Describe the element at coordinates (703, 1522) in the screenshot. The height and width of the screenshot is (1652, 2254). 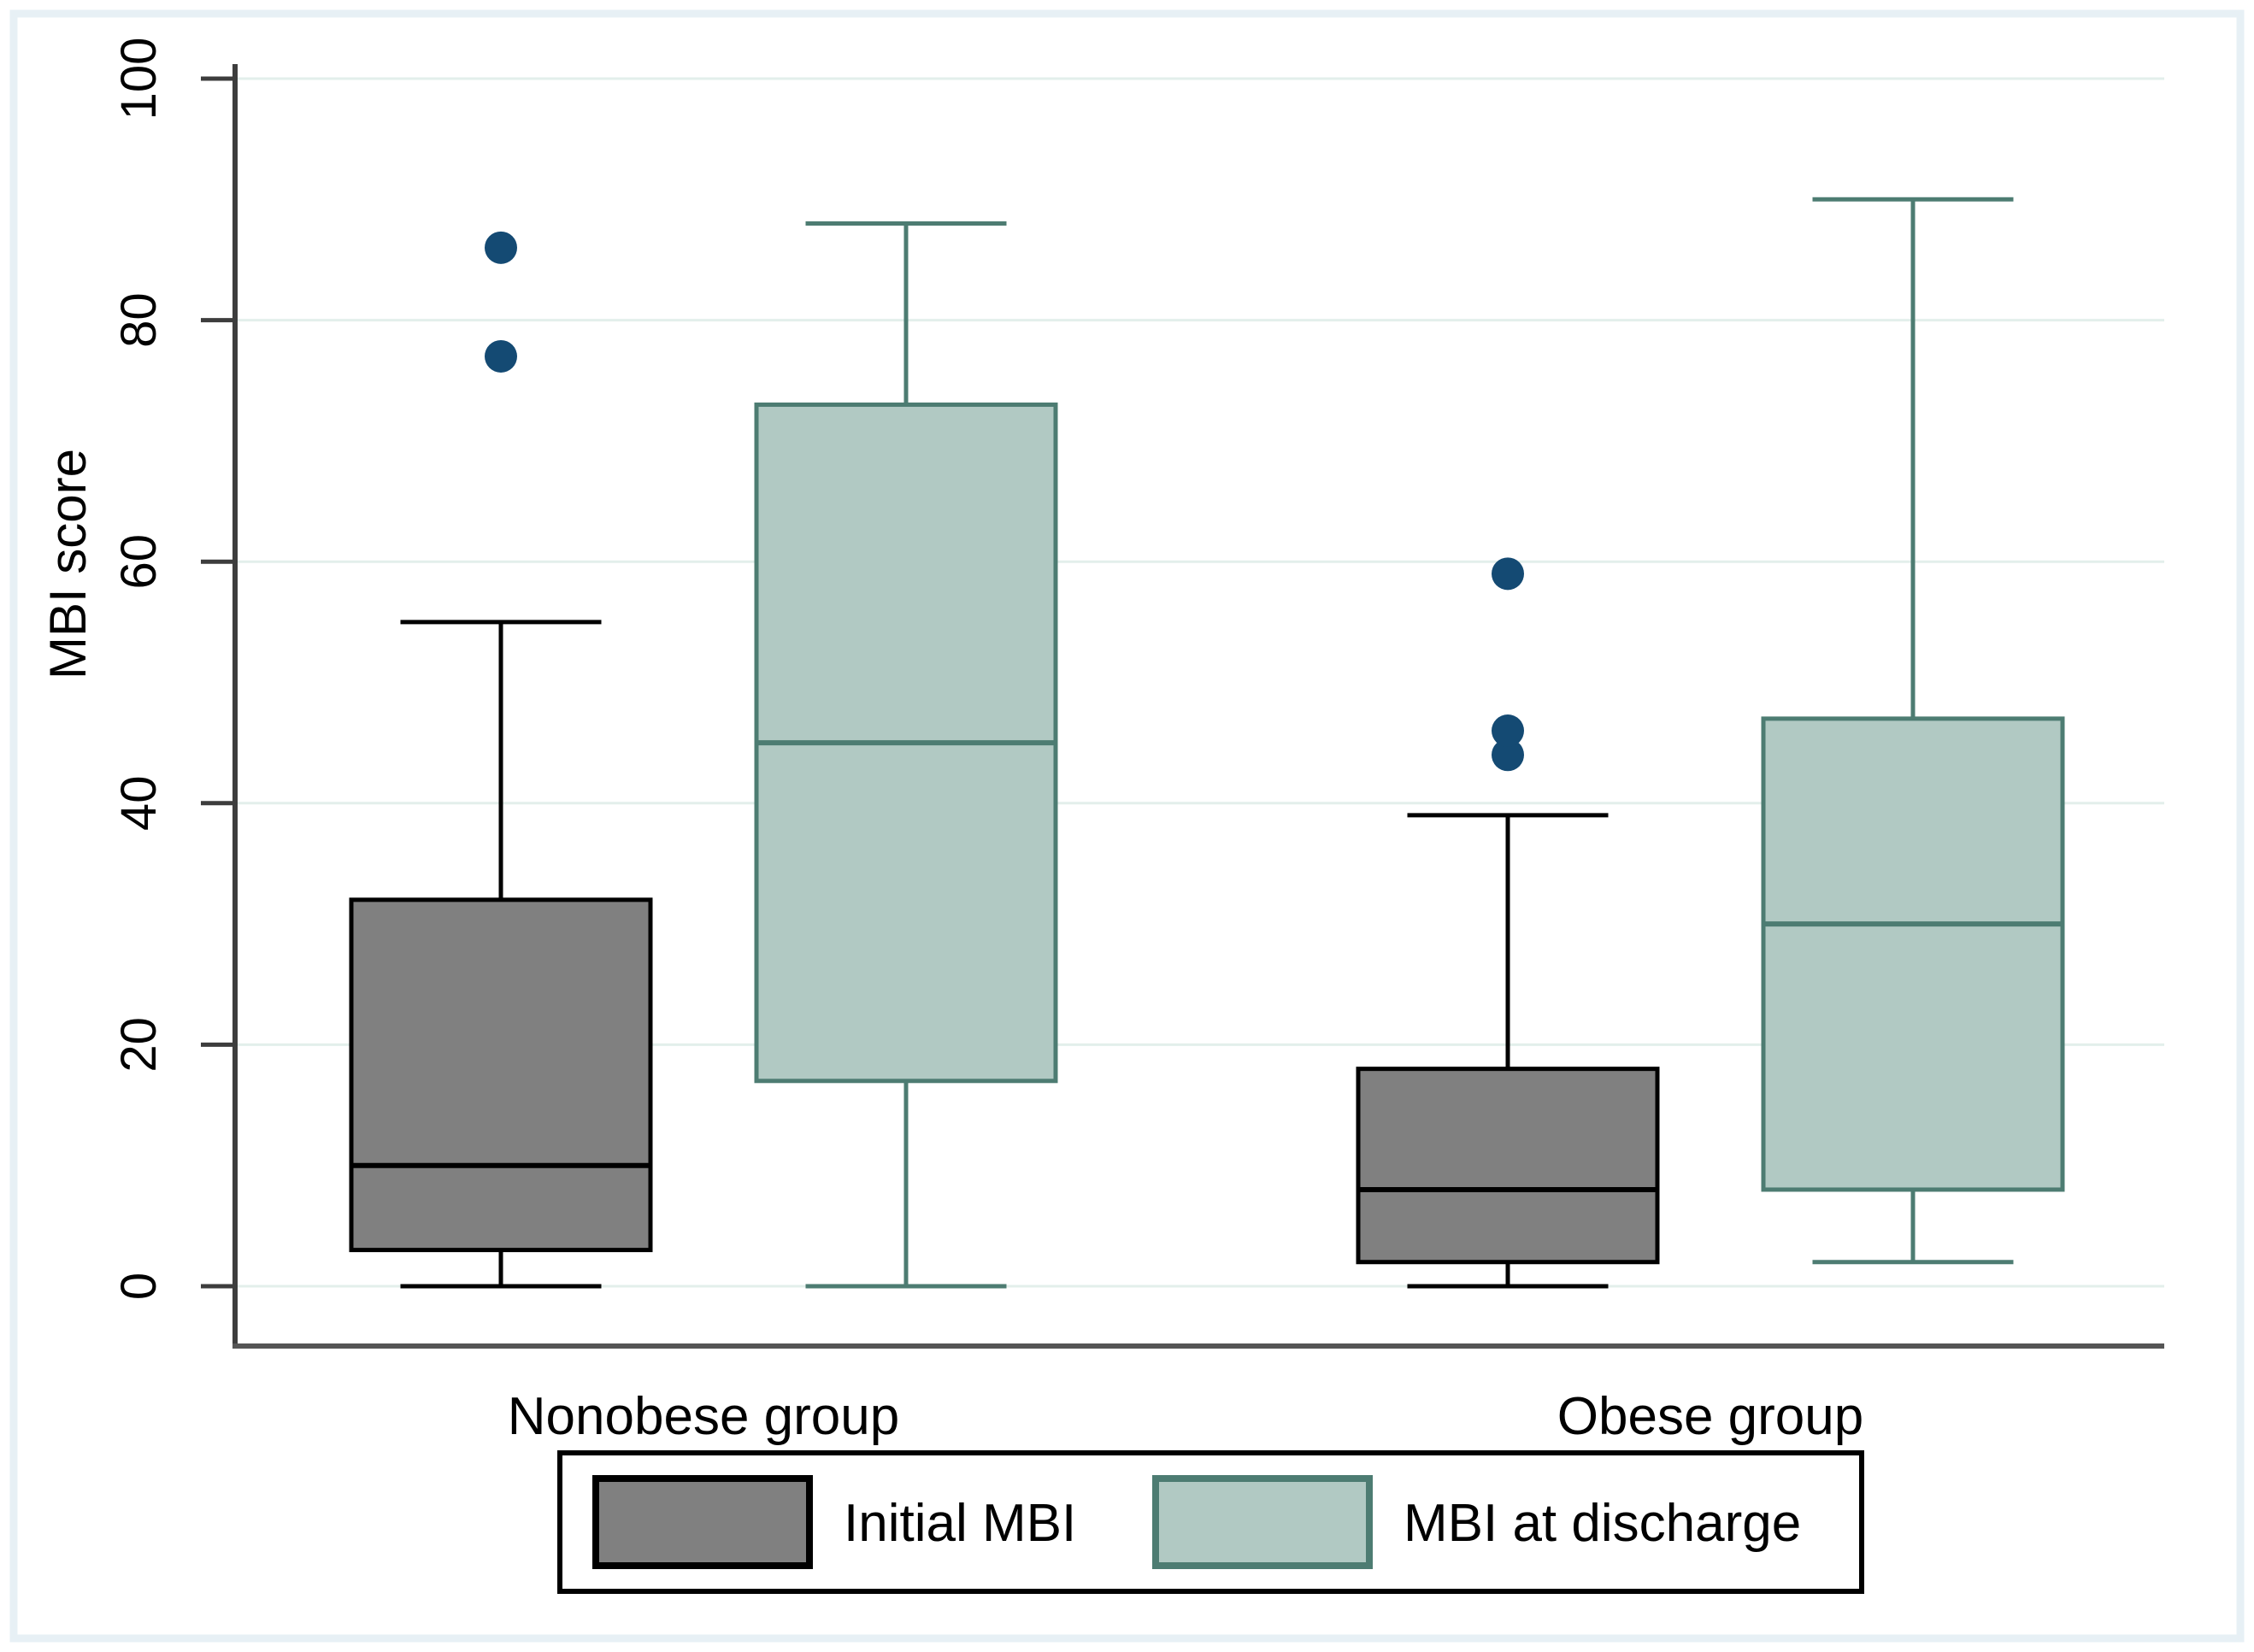
I see `legend-swatch-initial-mbi` at that location.